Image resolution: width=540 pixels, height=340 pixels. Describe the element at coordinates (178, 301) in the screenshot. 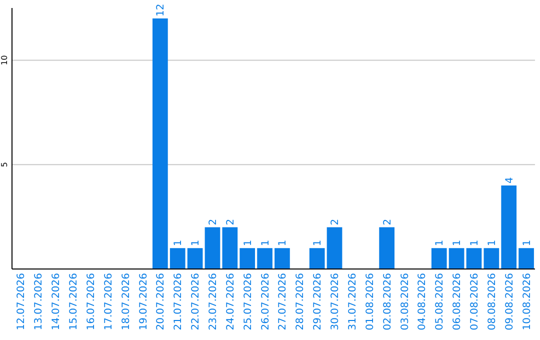

I see `x-tick-label: 21.07.2026` at that location.